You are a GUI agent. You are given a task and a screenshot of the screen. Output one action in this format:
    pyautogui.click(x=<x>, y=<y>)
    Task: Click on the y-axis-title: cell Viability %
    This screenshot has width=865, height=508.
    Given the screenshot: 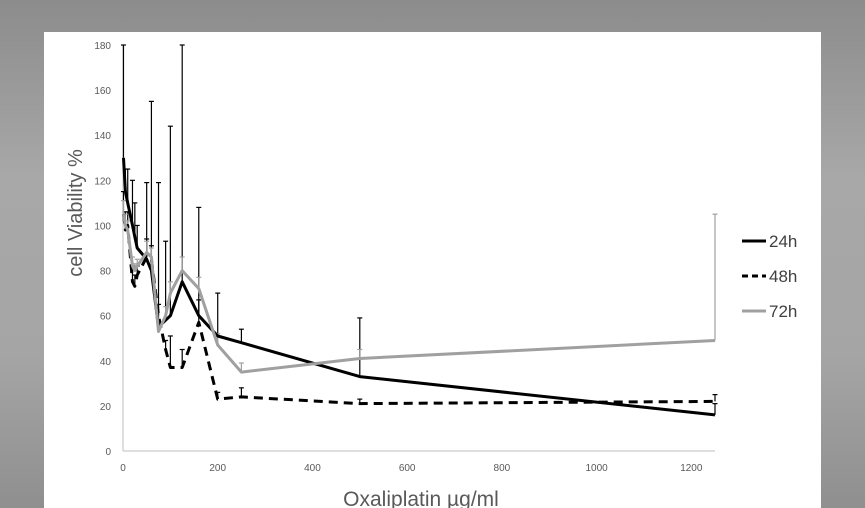 What is the action you would take?
    pyautogui.click(x=76, y=213)
    